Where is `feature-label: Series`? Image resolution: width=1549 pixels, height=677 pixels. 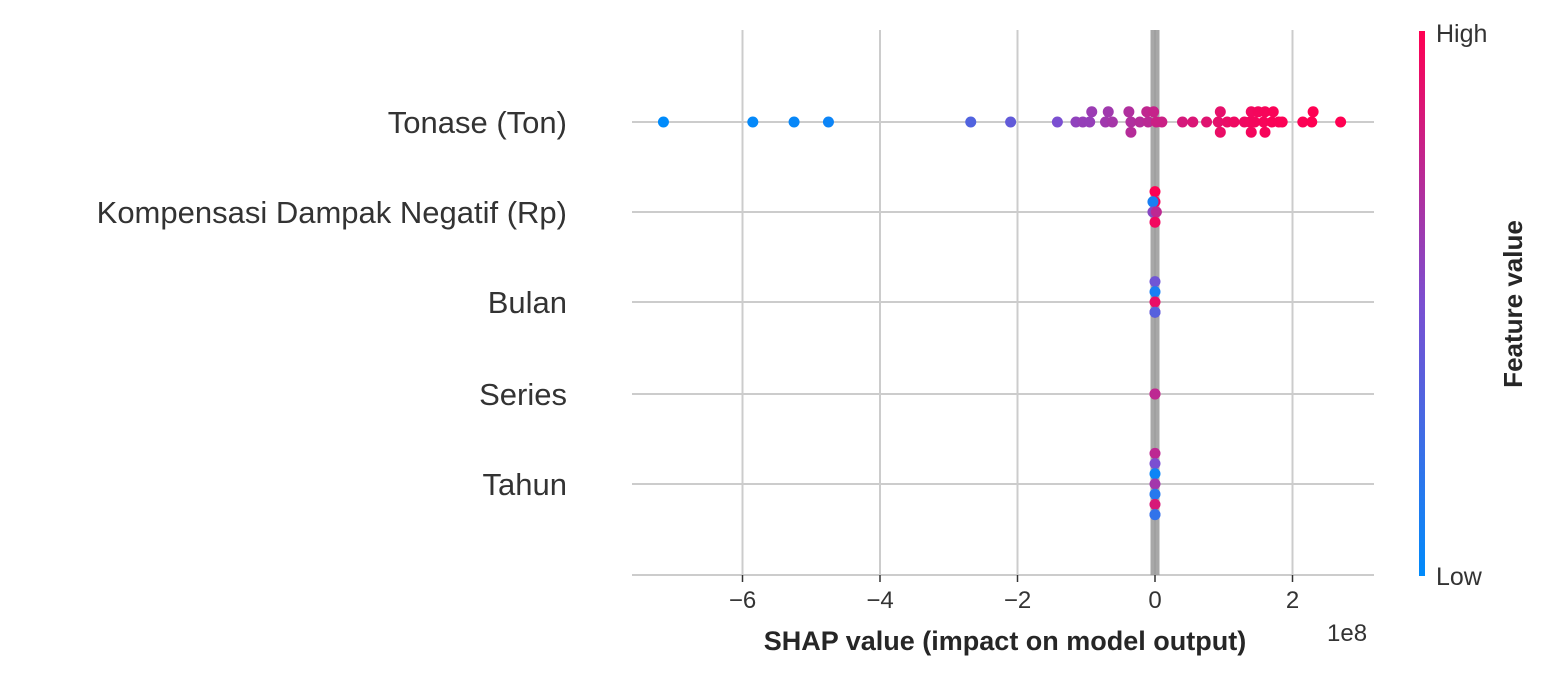 feature-label: Series is located at coordinates (523, 394).